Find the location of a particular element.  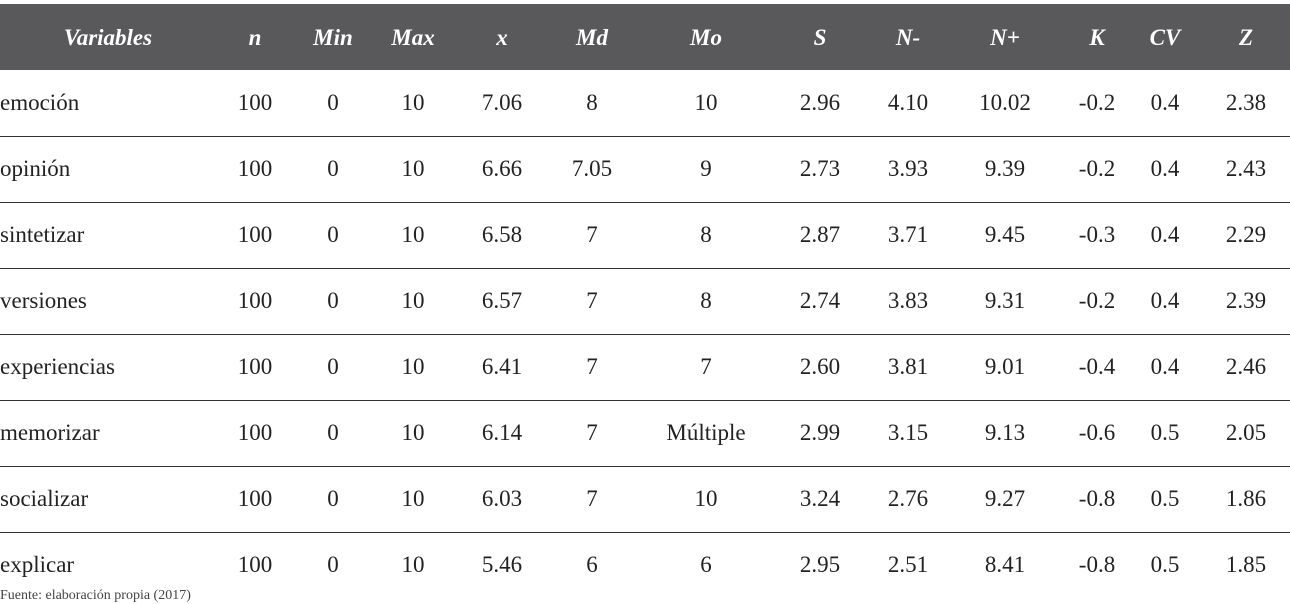

row-label: socializar is located at coordinates (44, 498).